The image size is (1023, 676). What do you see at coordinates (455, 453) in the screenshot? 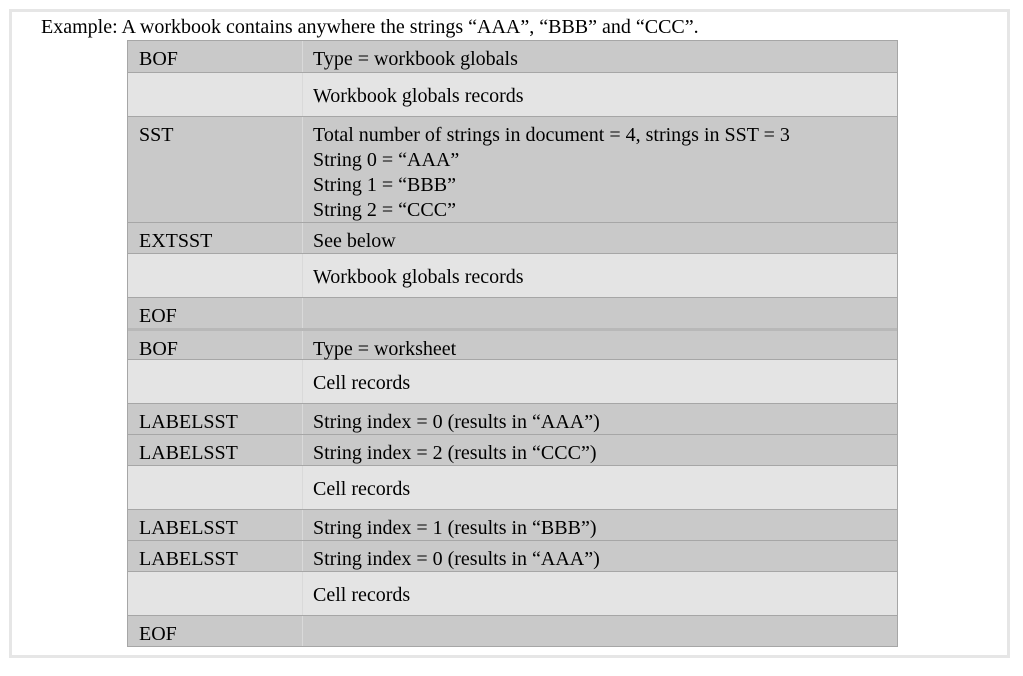
I see `description-line: String index = 2 (results in “CCC”)` at bounding box center [455, 453].